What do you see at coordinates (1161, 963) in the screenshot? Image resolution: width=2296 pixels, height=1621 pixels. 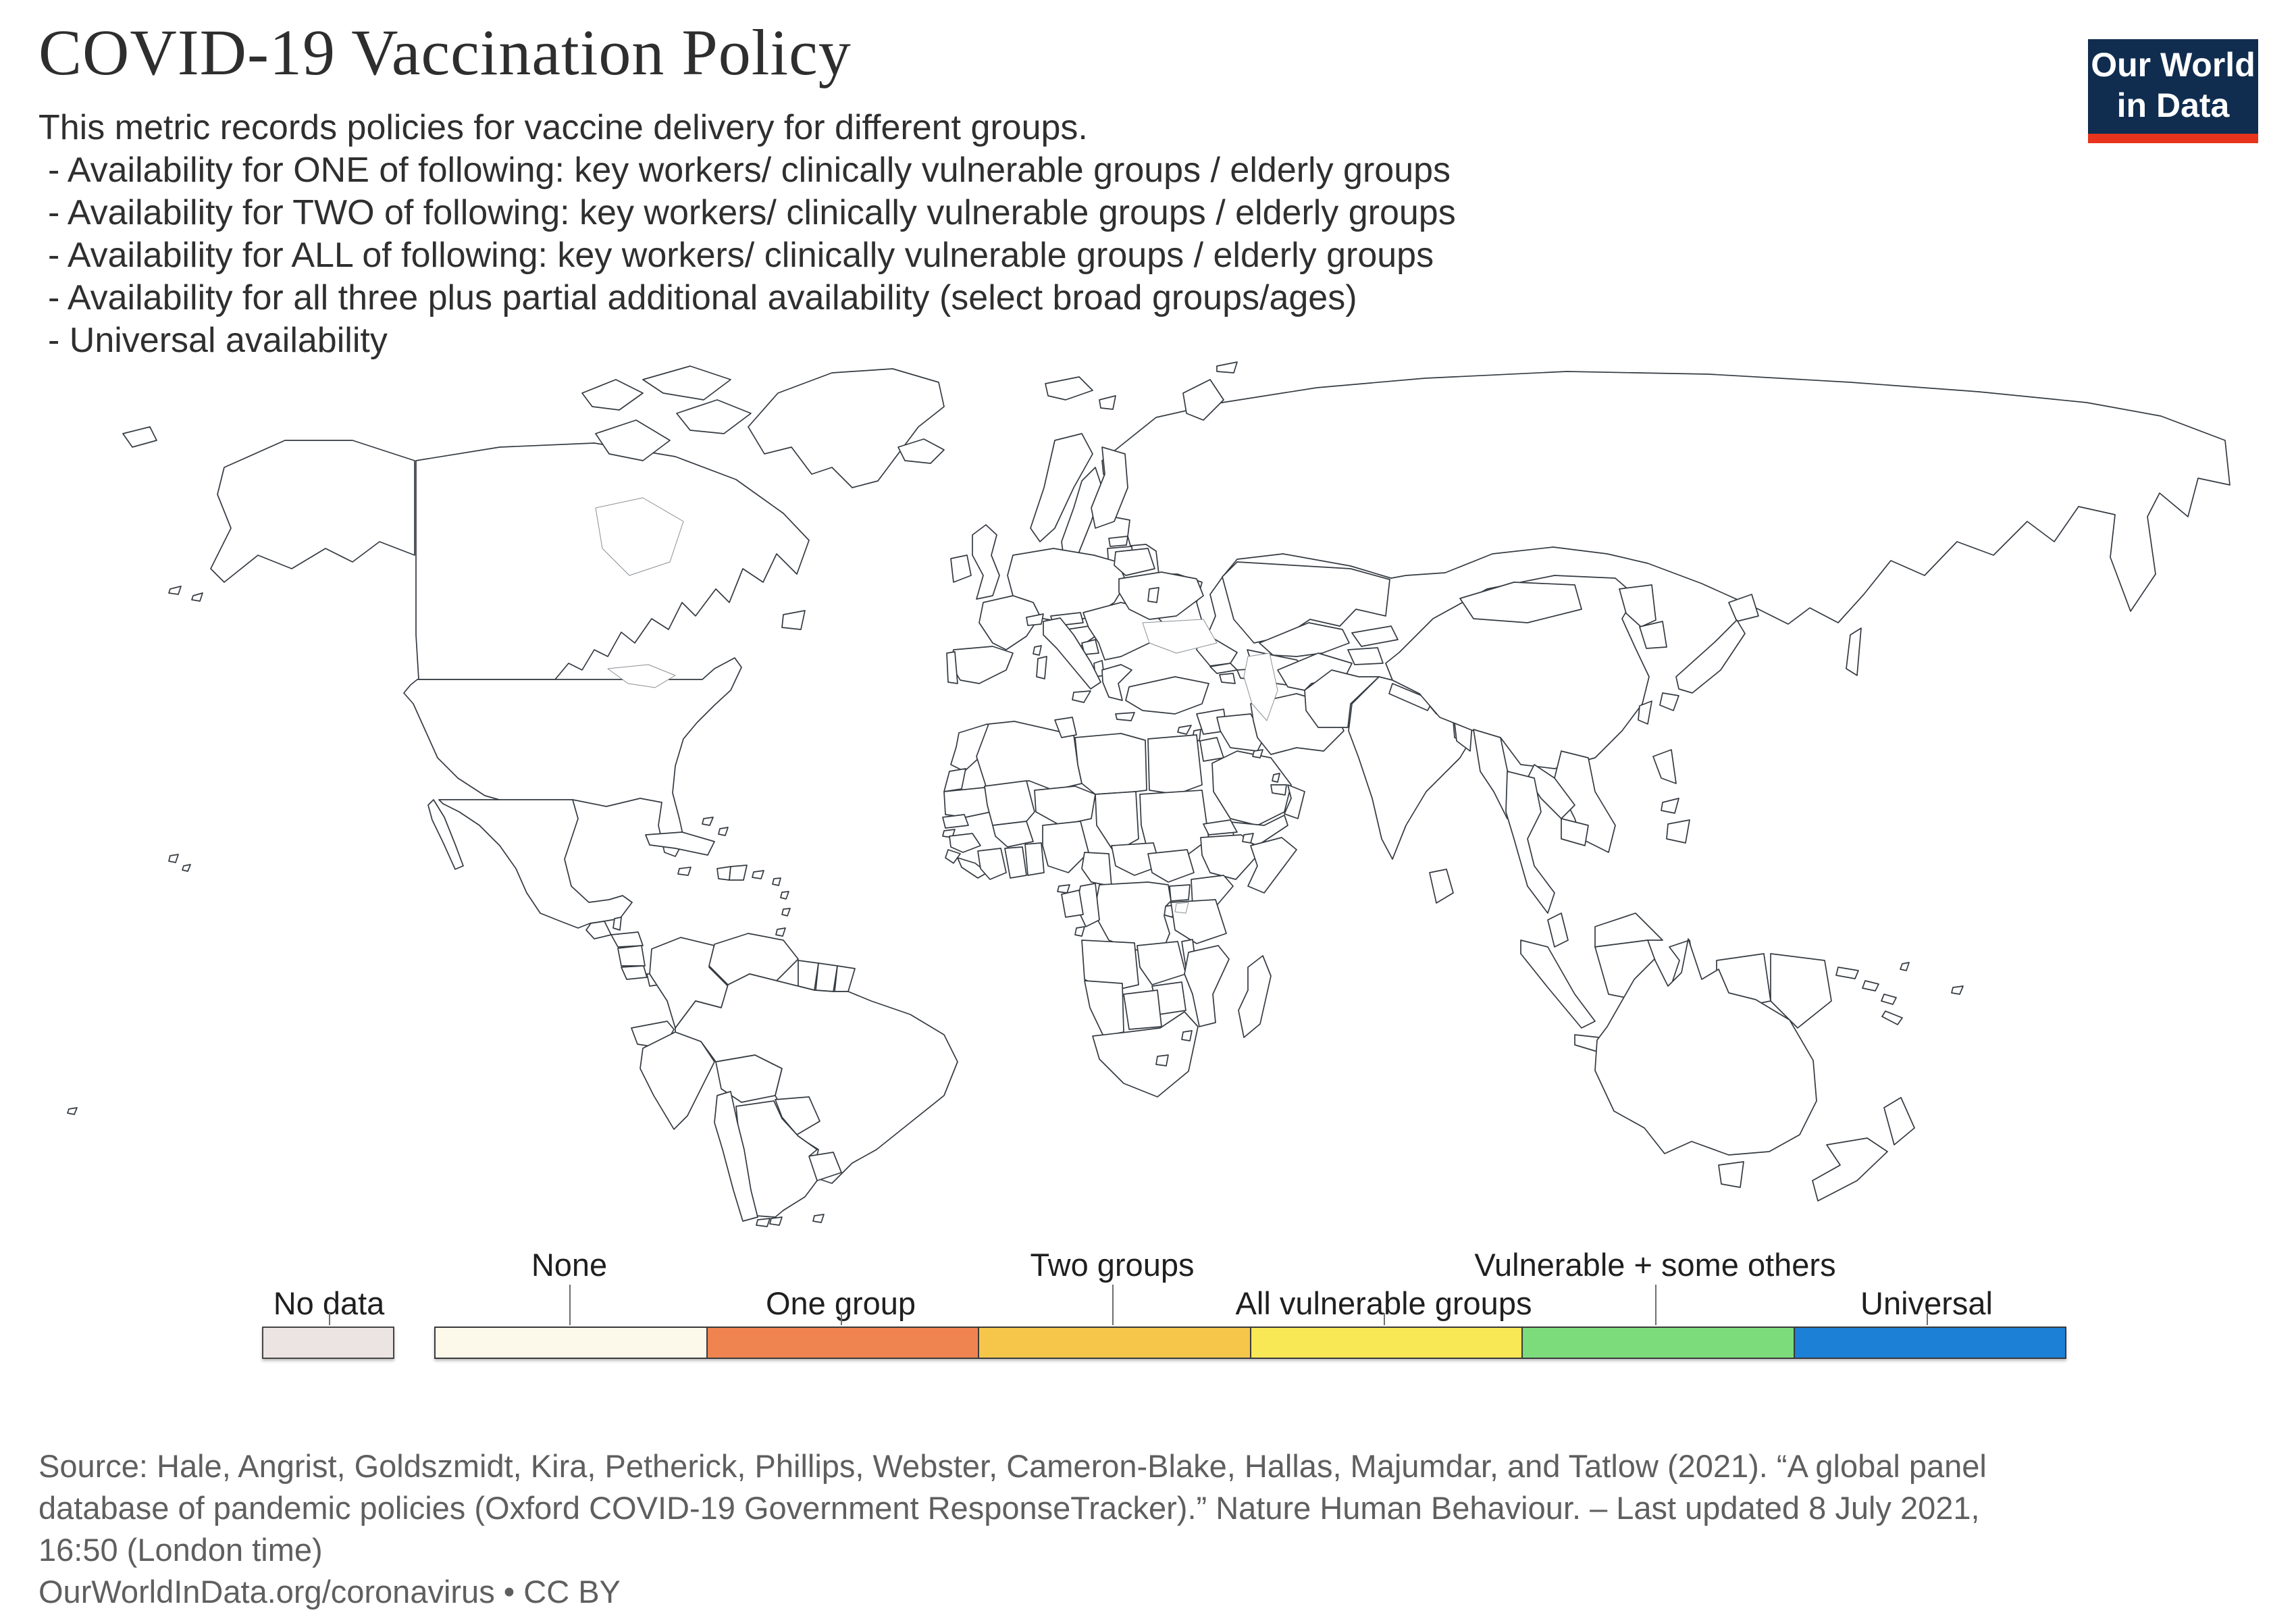 I see `region-zambia` at bounding box center [1161, 963].